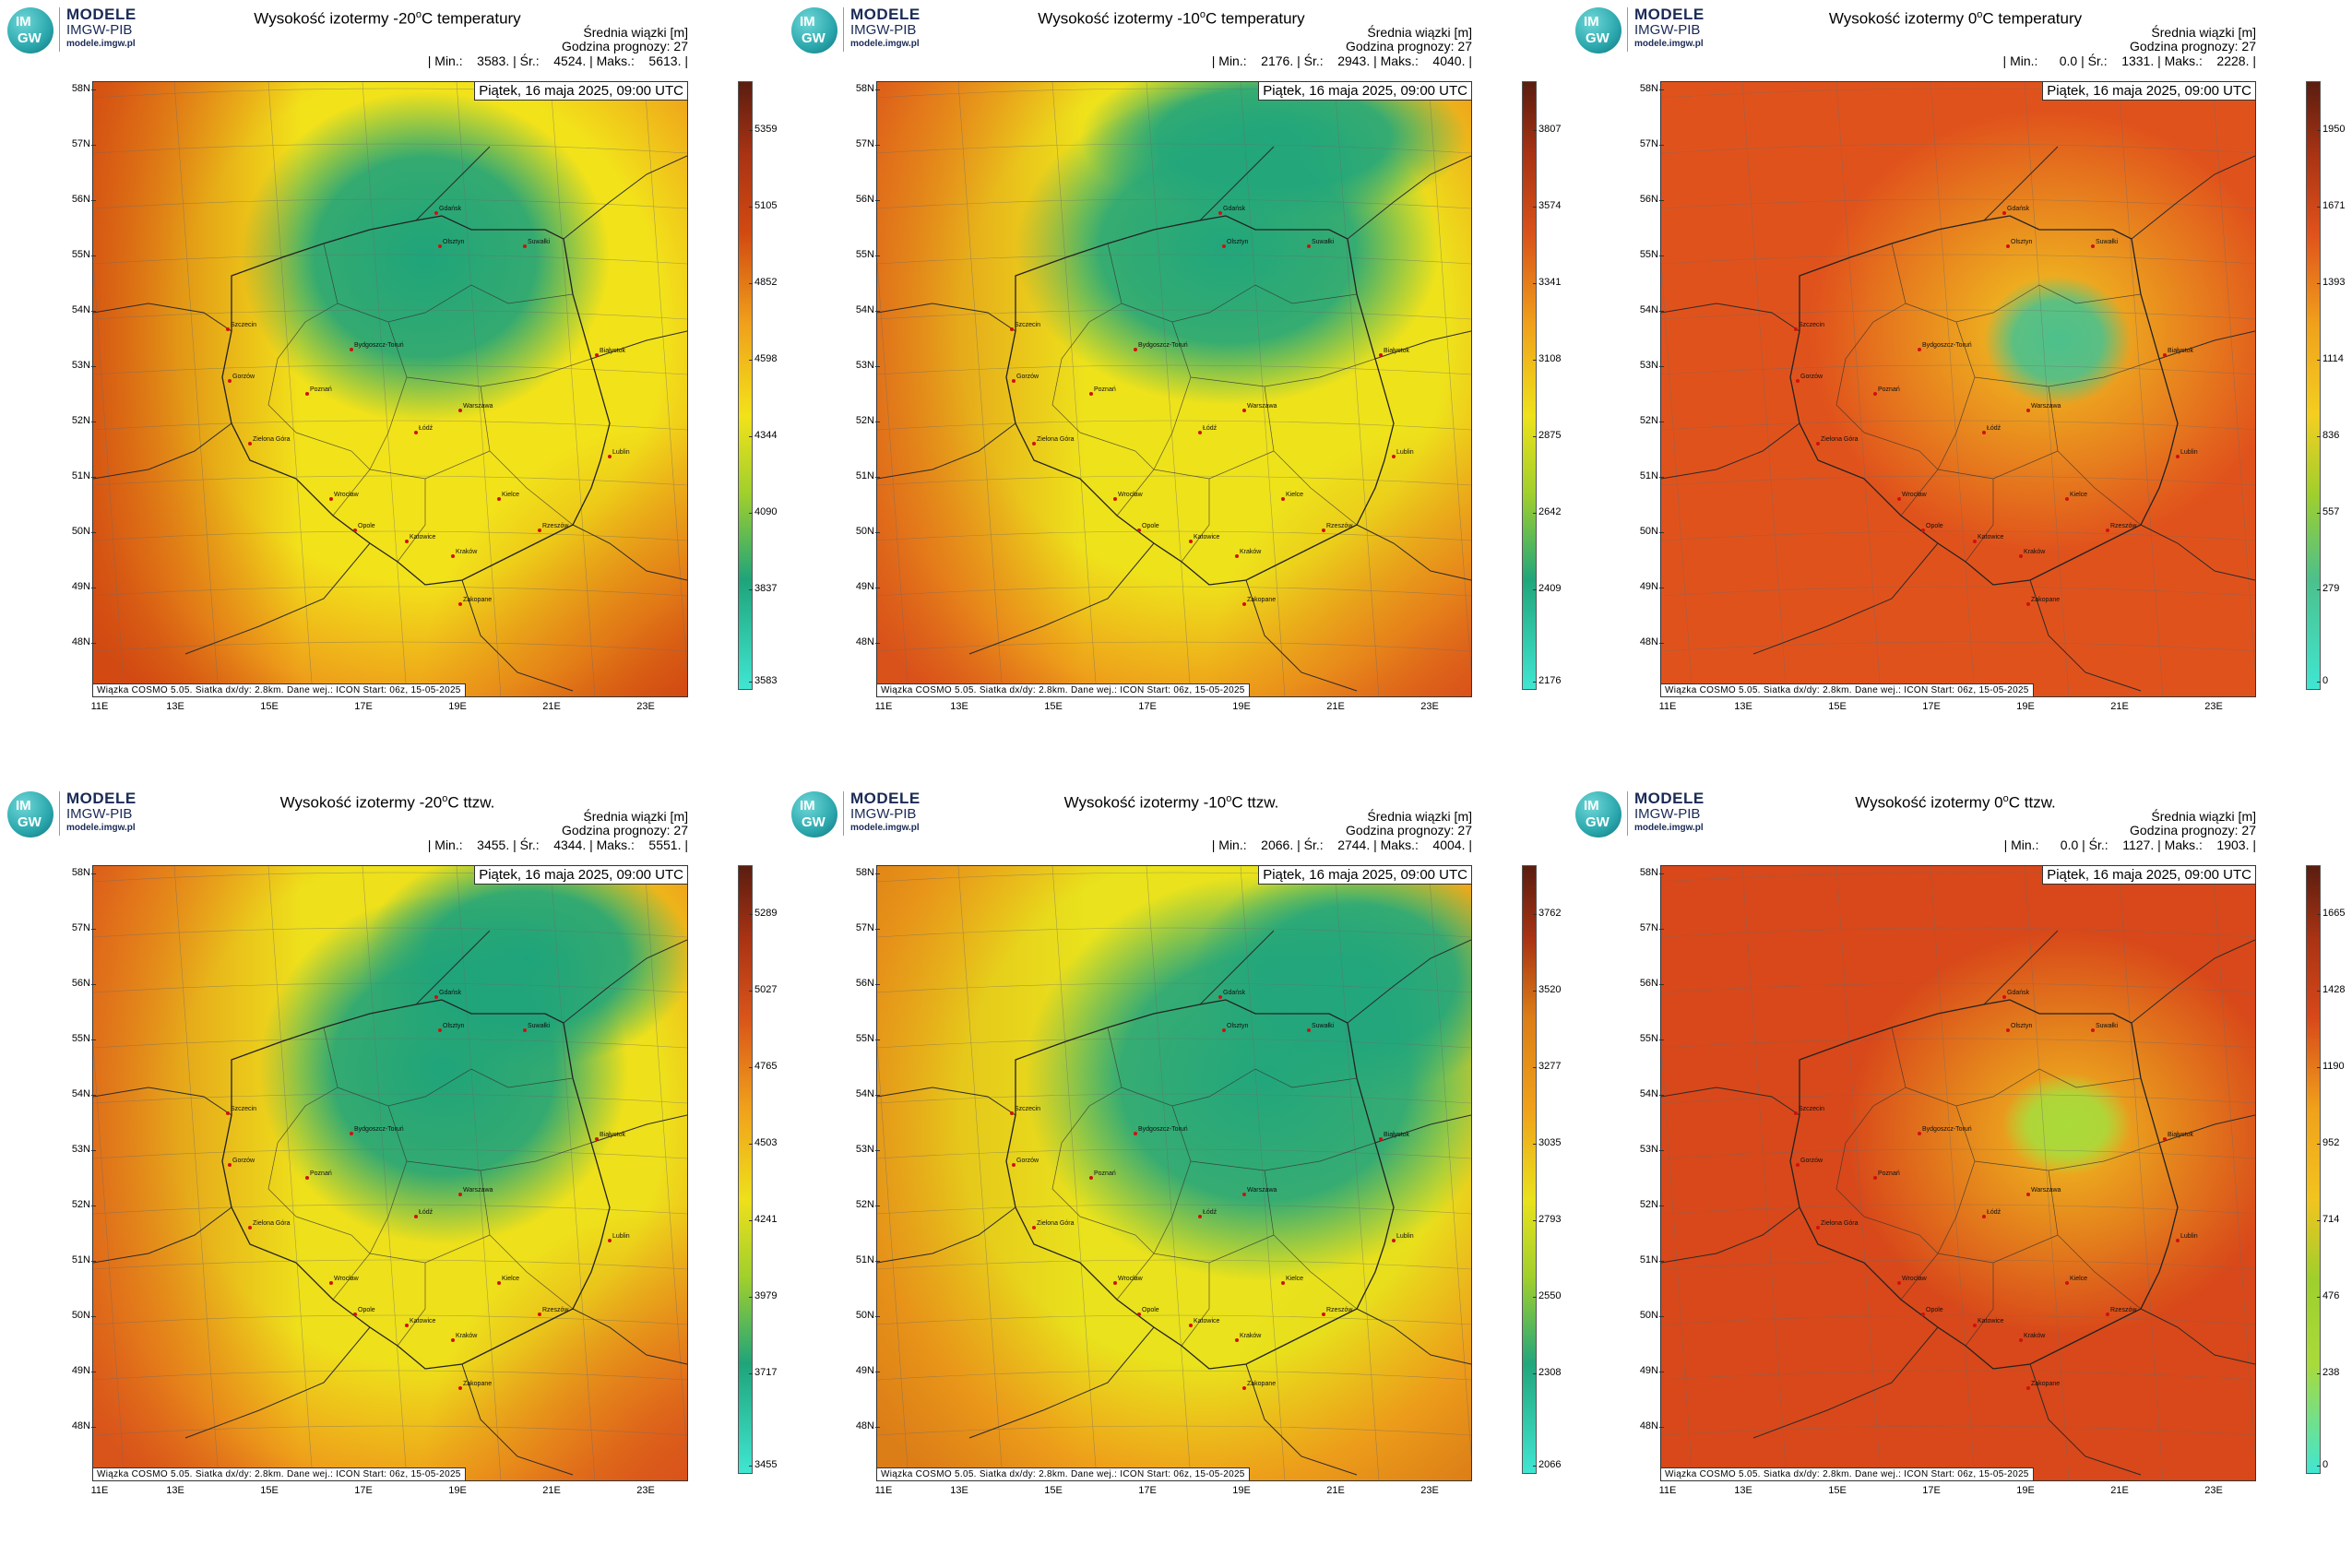 The width and height of the screenshot is (2352, 1568). What do you see at coordinates (1171, 802) in the screenshot?
I see `map-title: Wysokość izotermy -10oC ttzw.` at bounding box center [1171, 802].